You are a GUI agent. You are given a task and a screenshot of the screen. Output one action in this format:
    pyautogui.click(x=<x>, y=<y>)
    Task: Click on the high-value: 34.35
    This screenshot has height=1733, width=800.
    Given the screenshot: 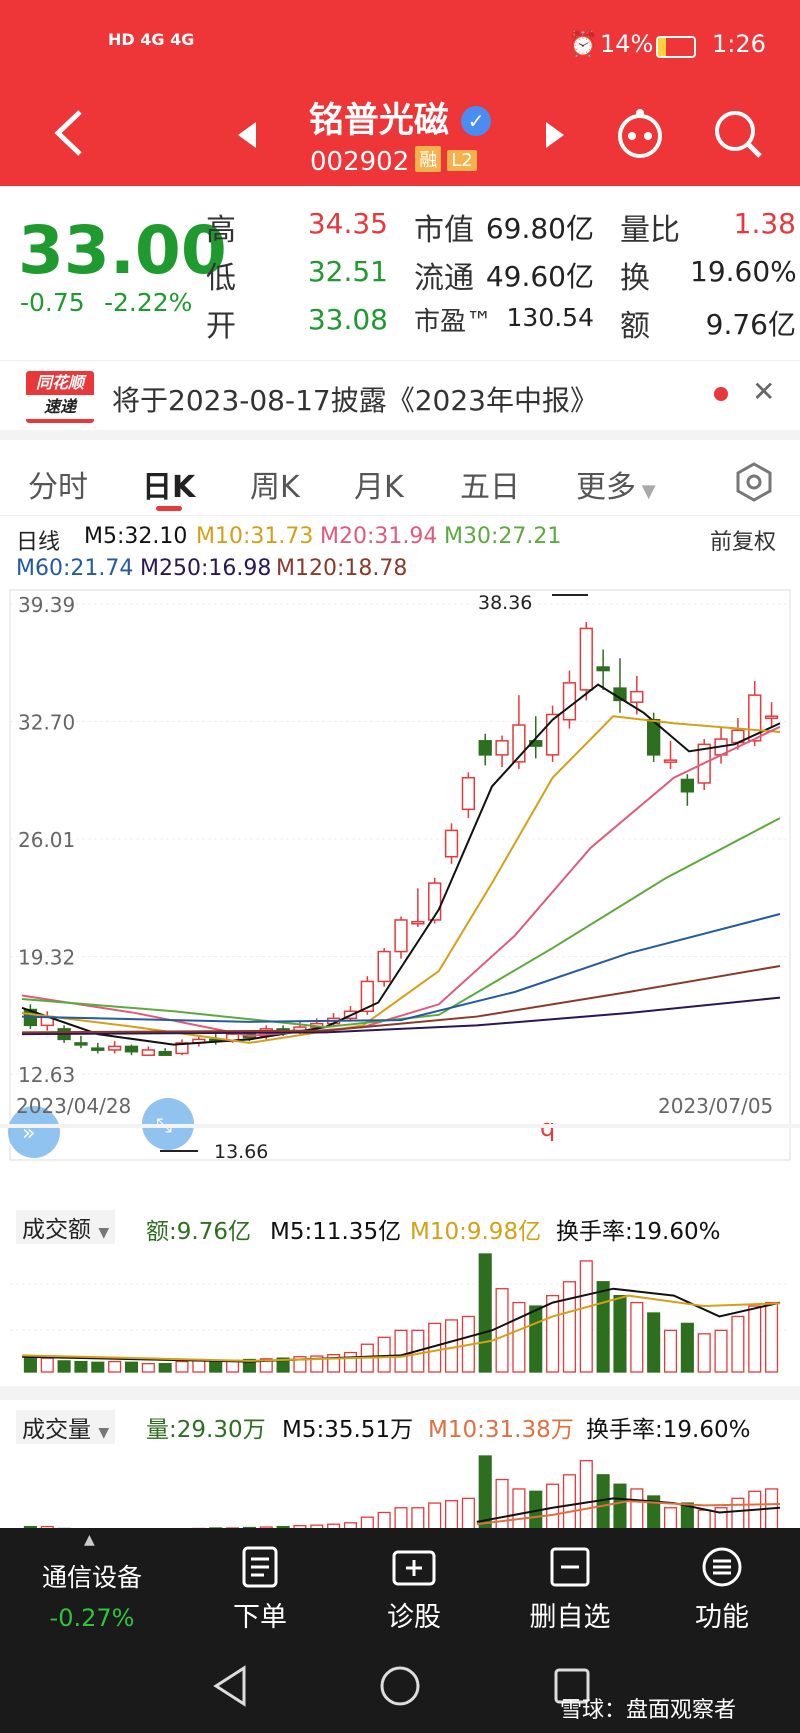 What is the action you would take?
    pyautogui.click(x=347, y=223)
    